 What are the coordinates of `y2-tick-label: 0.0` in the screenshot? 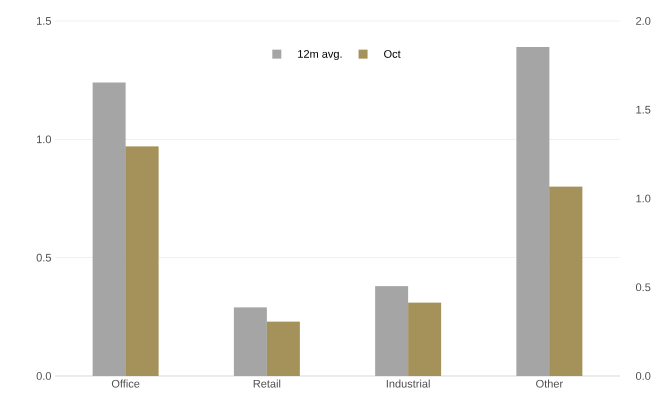 It's located at (643, 376).